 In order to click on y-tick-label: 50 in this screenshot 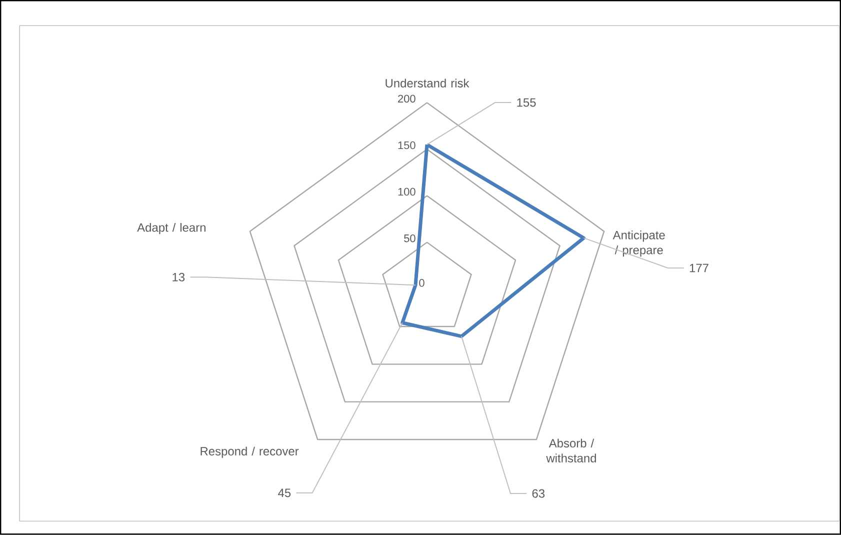, I will do `click(410, 238)`.